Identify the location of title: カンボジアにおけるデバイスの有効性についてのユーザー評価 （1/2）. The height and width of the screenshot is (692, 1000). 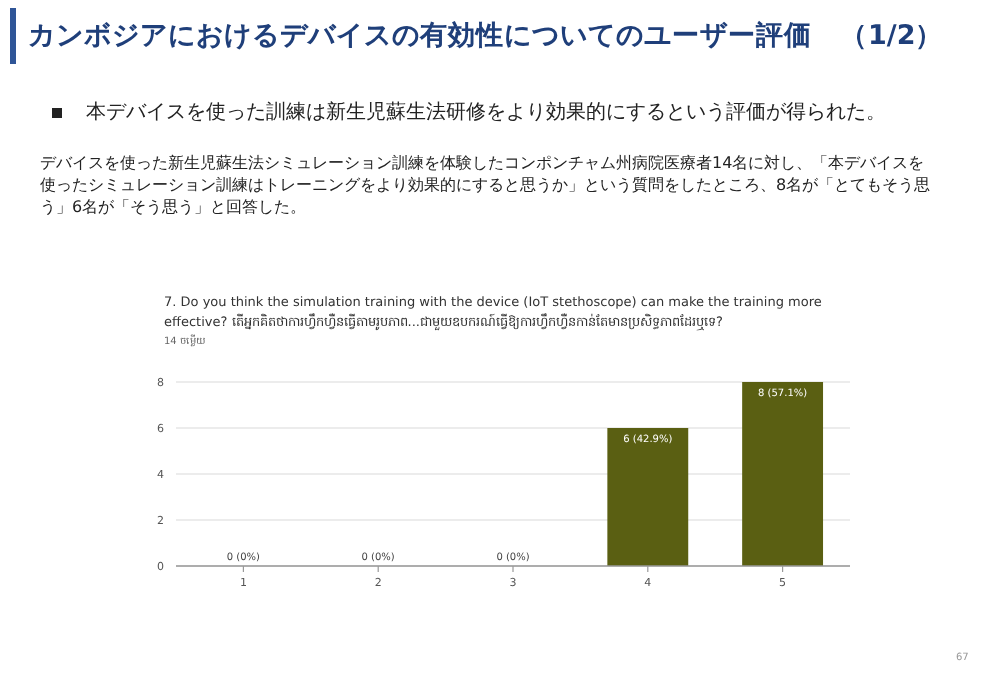
(486, 36).